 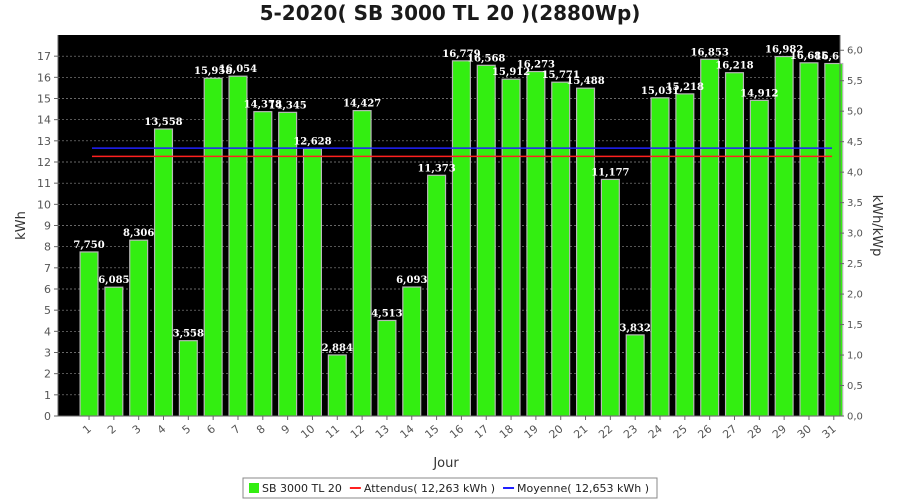 I want to click on x-tick-label: 15, so click(x=431, y=431).